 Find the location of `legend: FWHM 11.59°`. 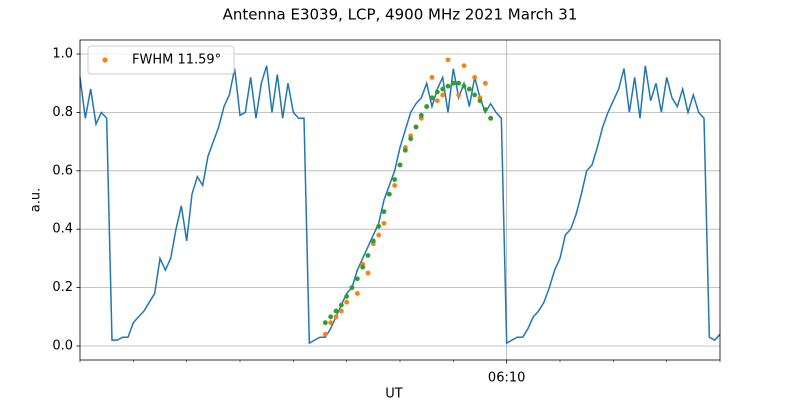

legend: FWHM 11.59° is located at coordinates (161, 60).